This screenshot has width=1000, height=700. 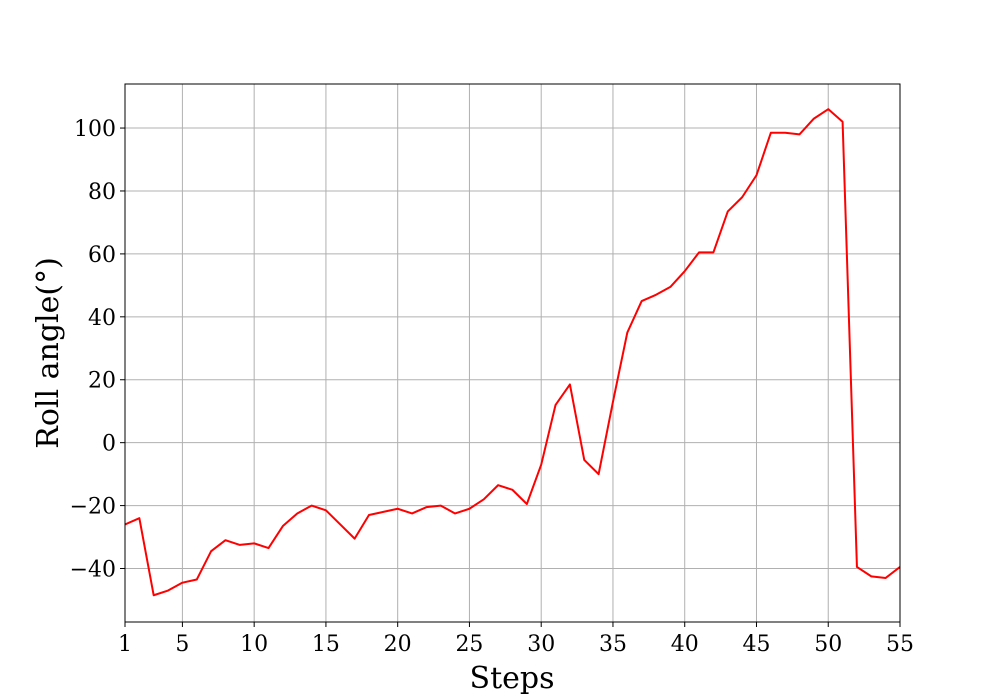 I want to click on y-tick-label: −20, so click(x=93, y=507).